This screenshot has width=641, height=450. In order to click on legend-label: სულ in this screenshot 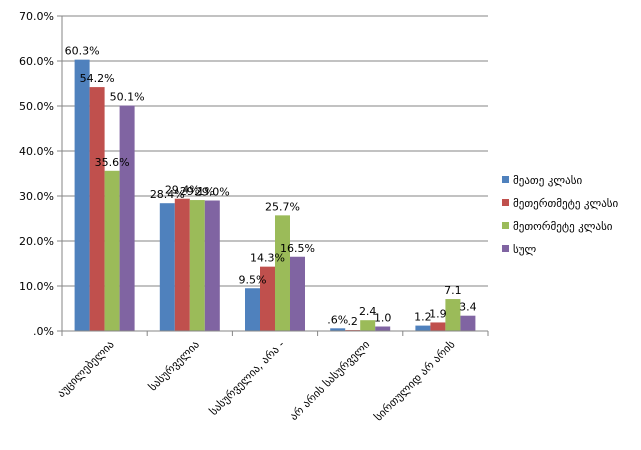, I will do `click(524, 249)`.